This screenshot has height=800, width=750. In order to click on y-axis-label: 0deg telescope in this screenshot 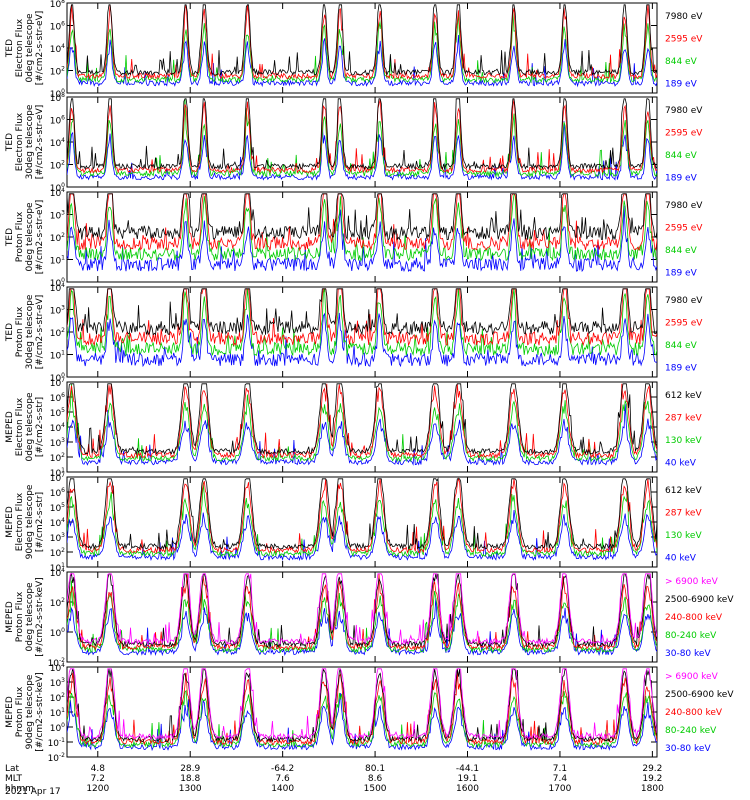, I will do `click(30, 48)`.